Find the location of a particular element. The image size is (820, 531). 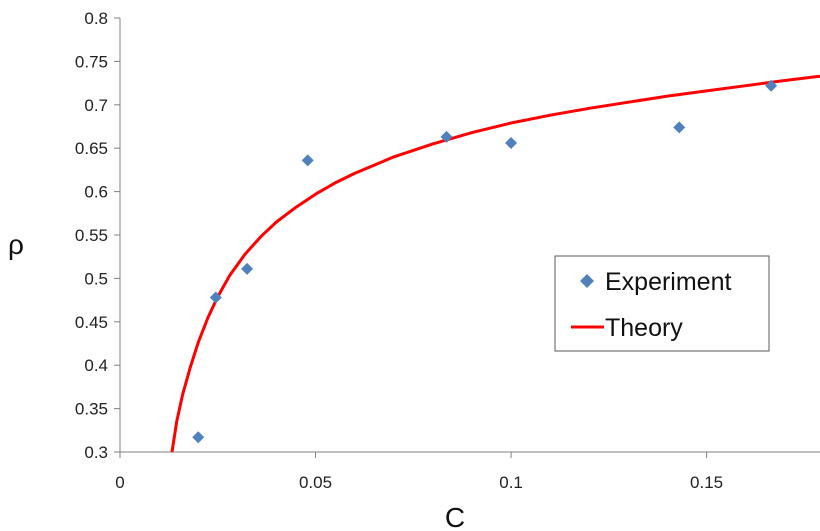

x-tick-labels: 0 0.05 0.1 0.15 is located at coordinates (419, 482).